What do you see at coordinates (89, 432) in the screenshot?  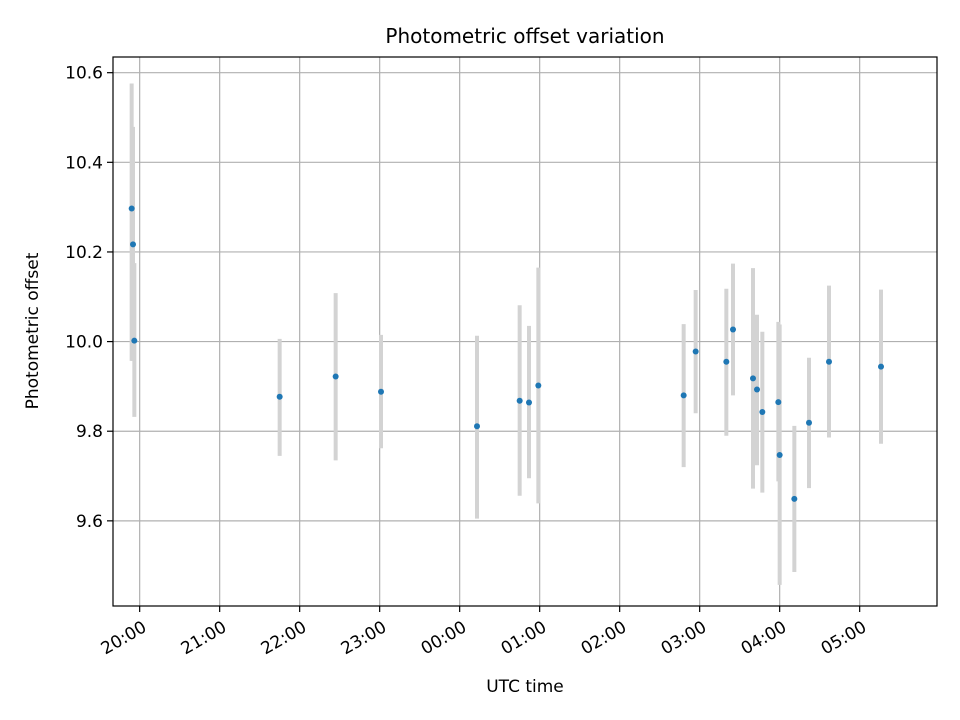 I see `y-tick-label: 9.8` at bounding box center [89, 432].